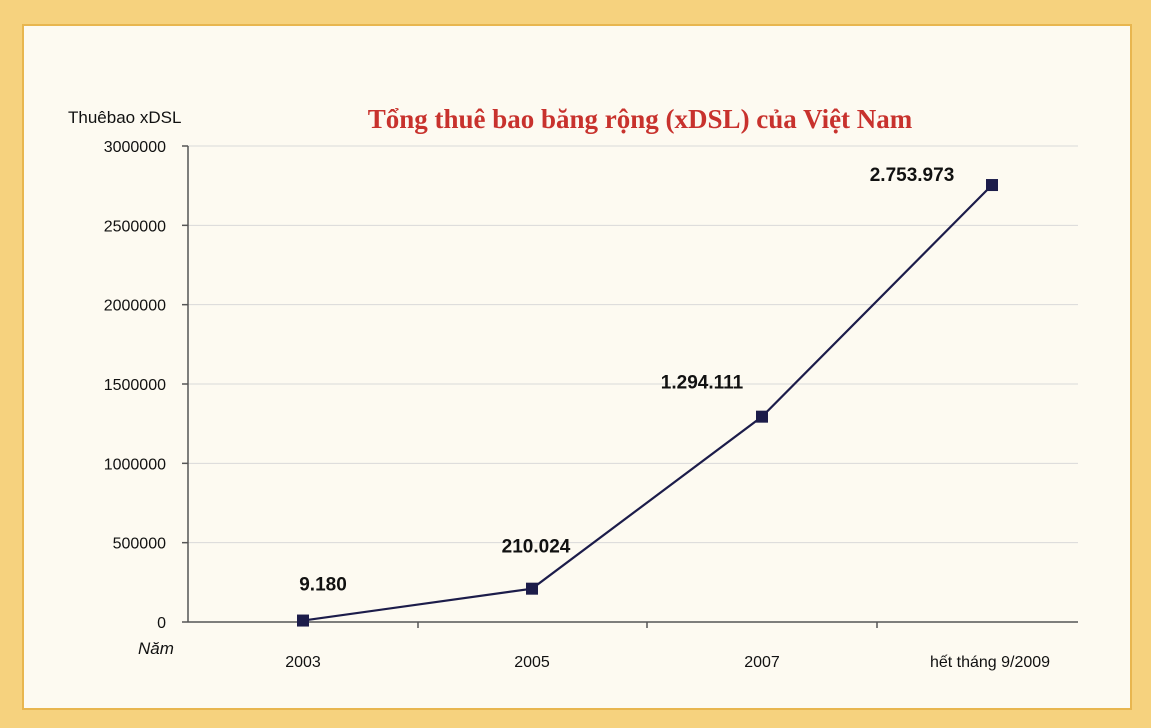 This screenshot has height=728, width=1151. Describe the element at coordinates (161, 623) in the screenshot. I see `y-tick-label-0: 0` at that location.